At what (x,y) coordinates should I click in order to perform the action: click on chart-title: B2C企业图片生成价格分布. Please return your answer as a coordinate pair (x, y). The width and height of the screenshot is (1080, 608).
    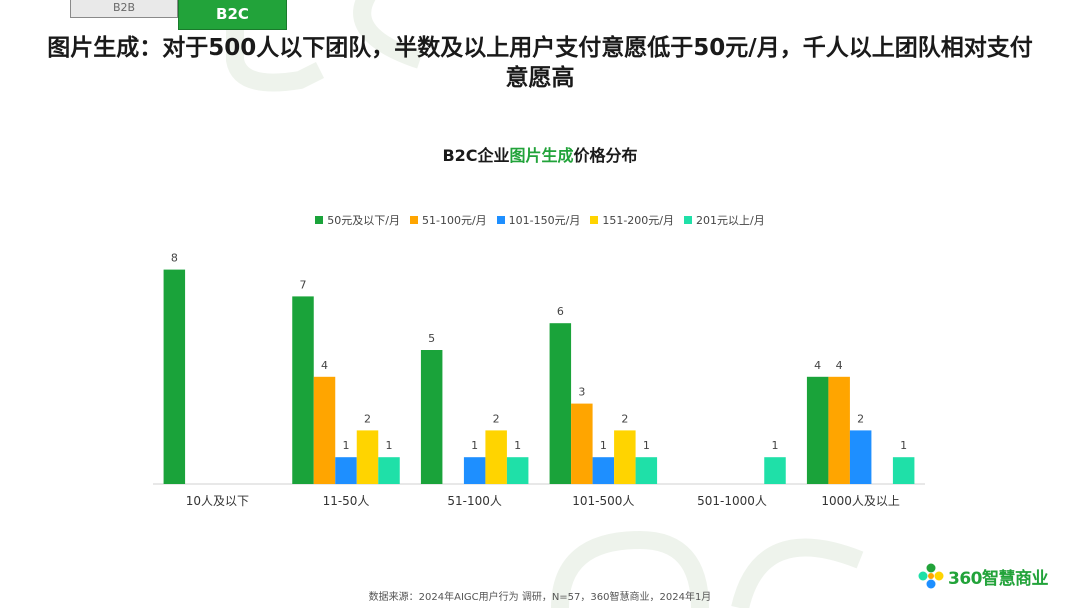
    Looking at the image, I should click on (540, 154).